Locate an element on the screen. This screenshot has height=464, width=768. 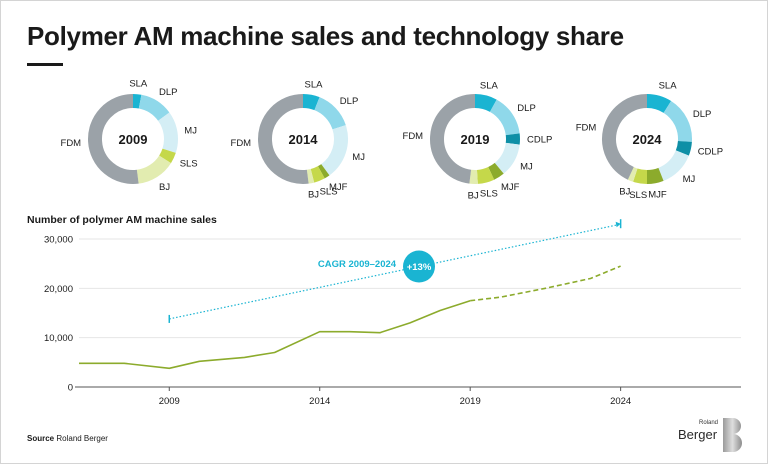
y-tick-label: 10,000 is located at coordinates (58, 338).